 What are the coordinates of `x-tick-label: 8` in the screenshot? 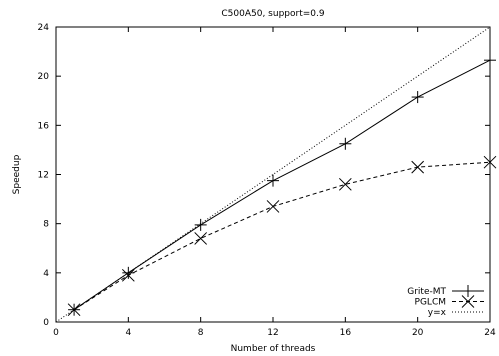 It's located at (201, 333).